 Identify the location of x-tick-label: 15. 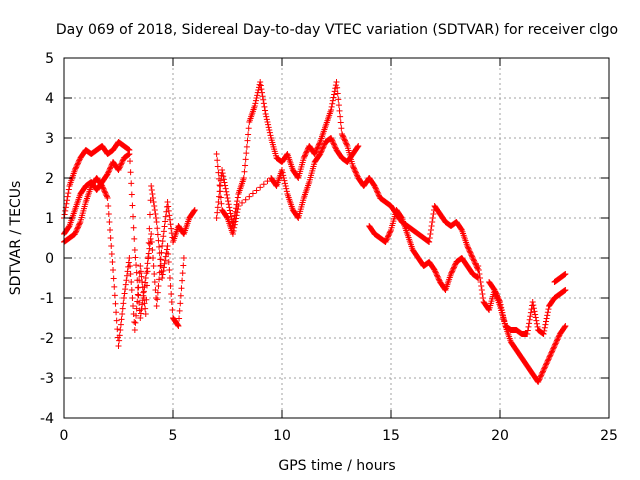
(391, 436).